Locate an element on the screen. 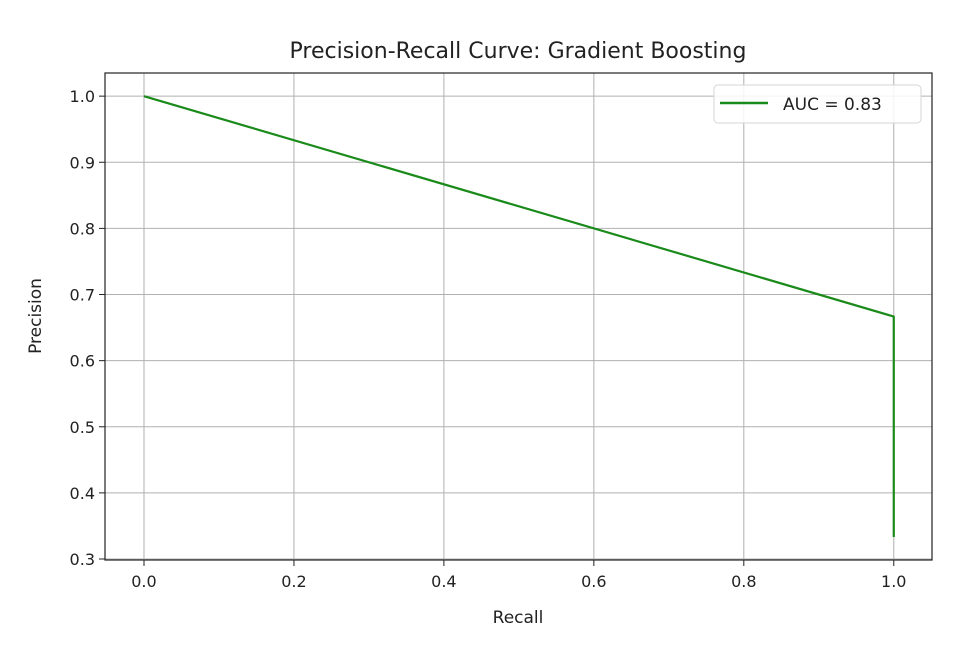 The height and width of the screenshot is (650, 957). legend: AUC = 0.83 is located at coordinates (817, 104).